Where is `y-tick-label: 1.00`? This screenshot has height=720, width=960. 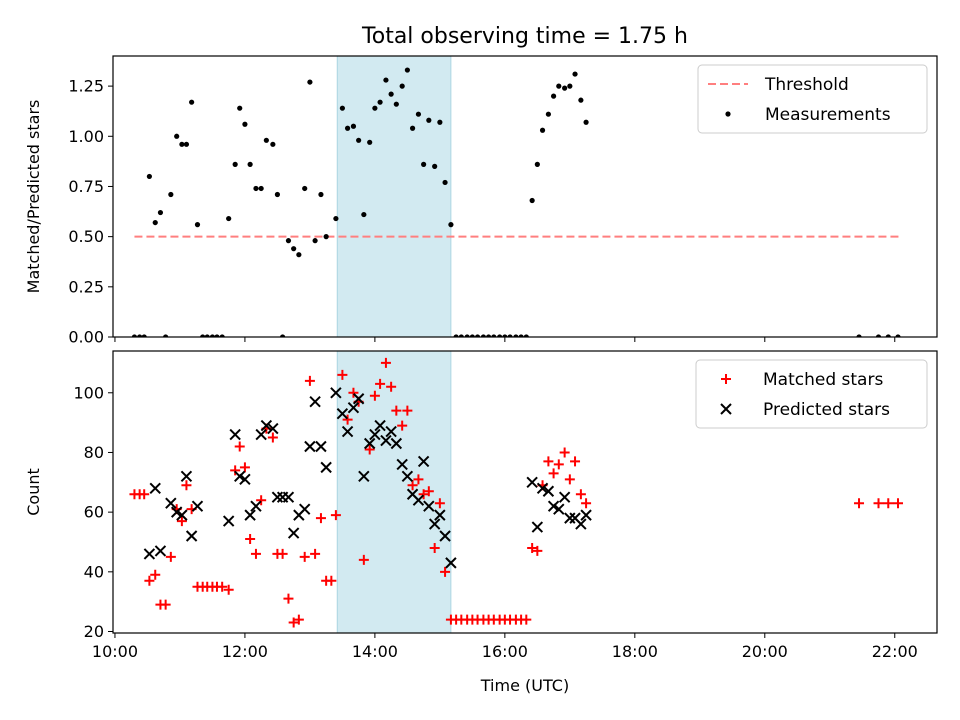 y-tick-label: 1.00 is located at coordinates (86, 136).